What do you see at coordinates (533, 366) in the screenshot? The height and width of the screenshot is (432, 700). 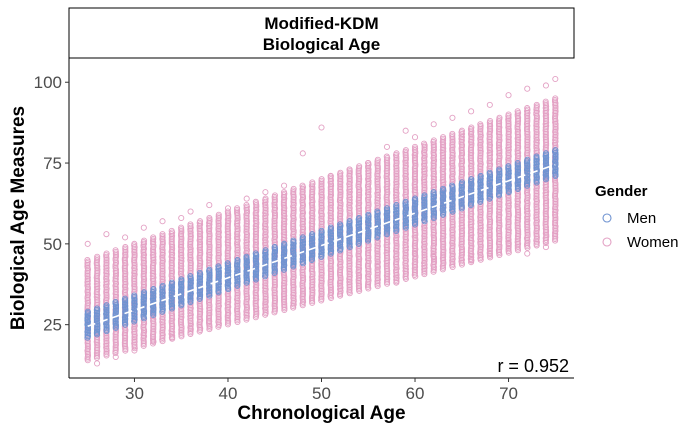 I see `correlation-annotation: r = 0.952` at bounding box center [533, 366].